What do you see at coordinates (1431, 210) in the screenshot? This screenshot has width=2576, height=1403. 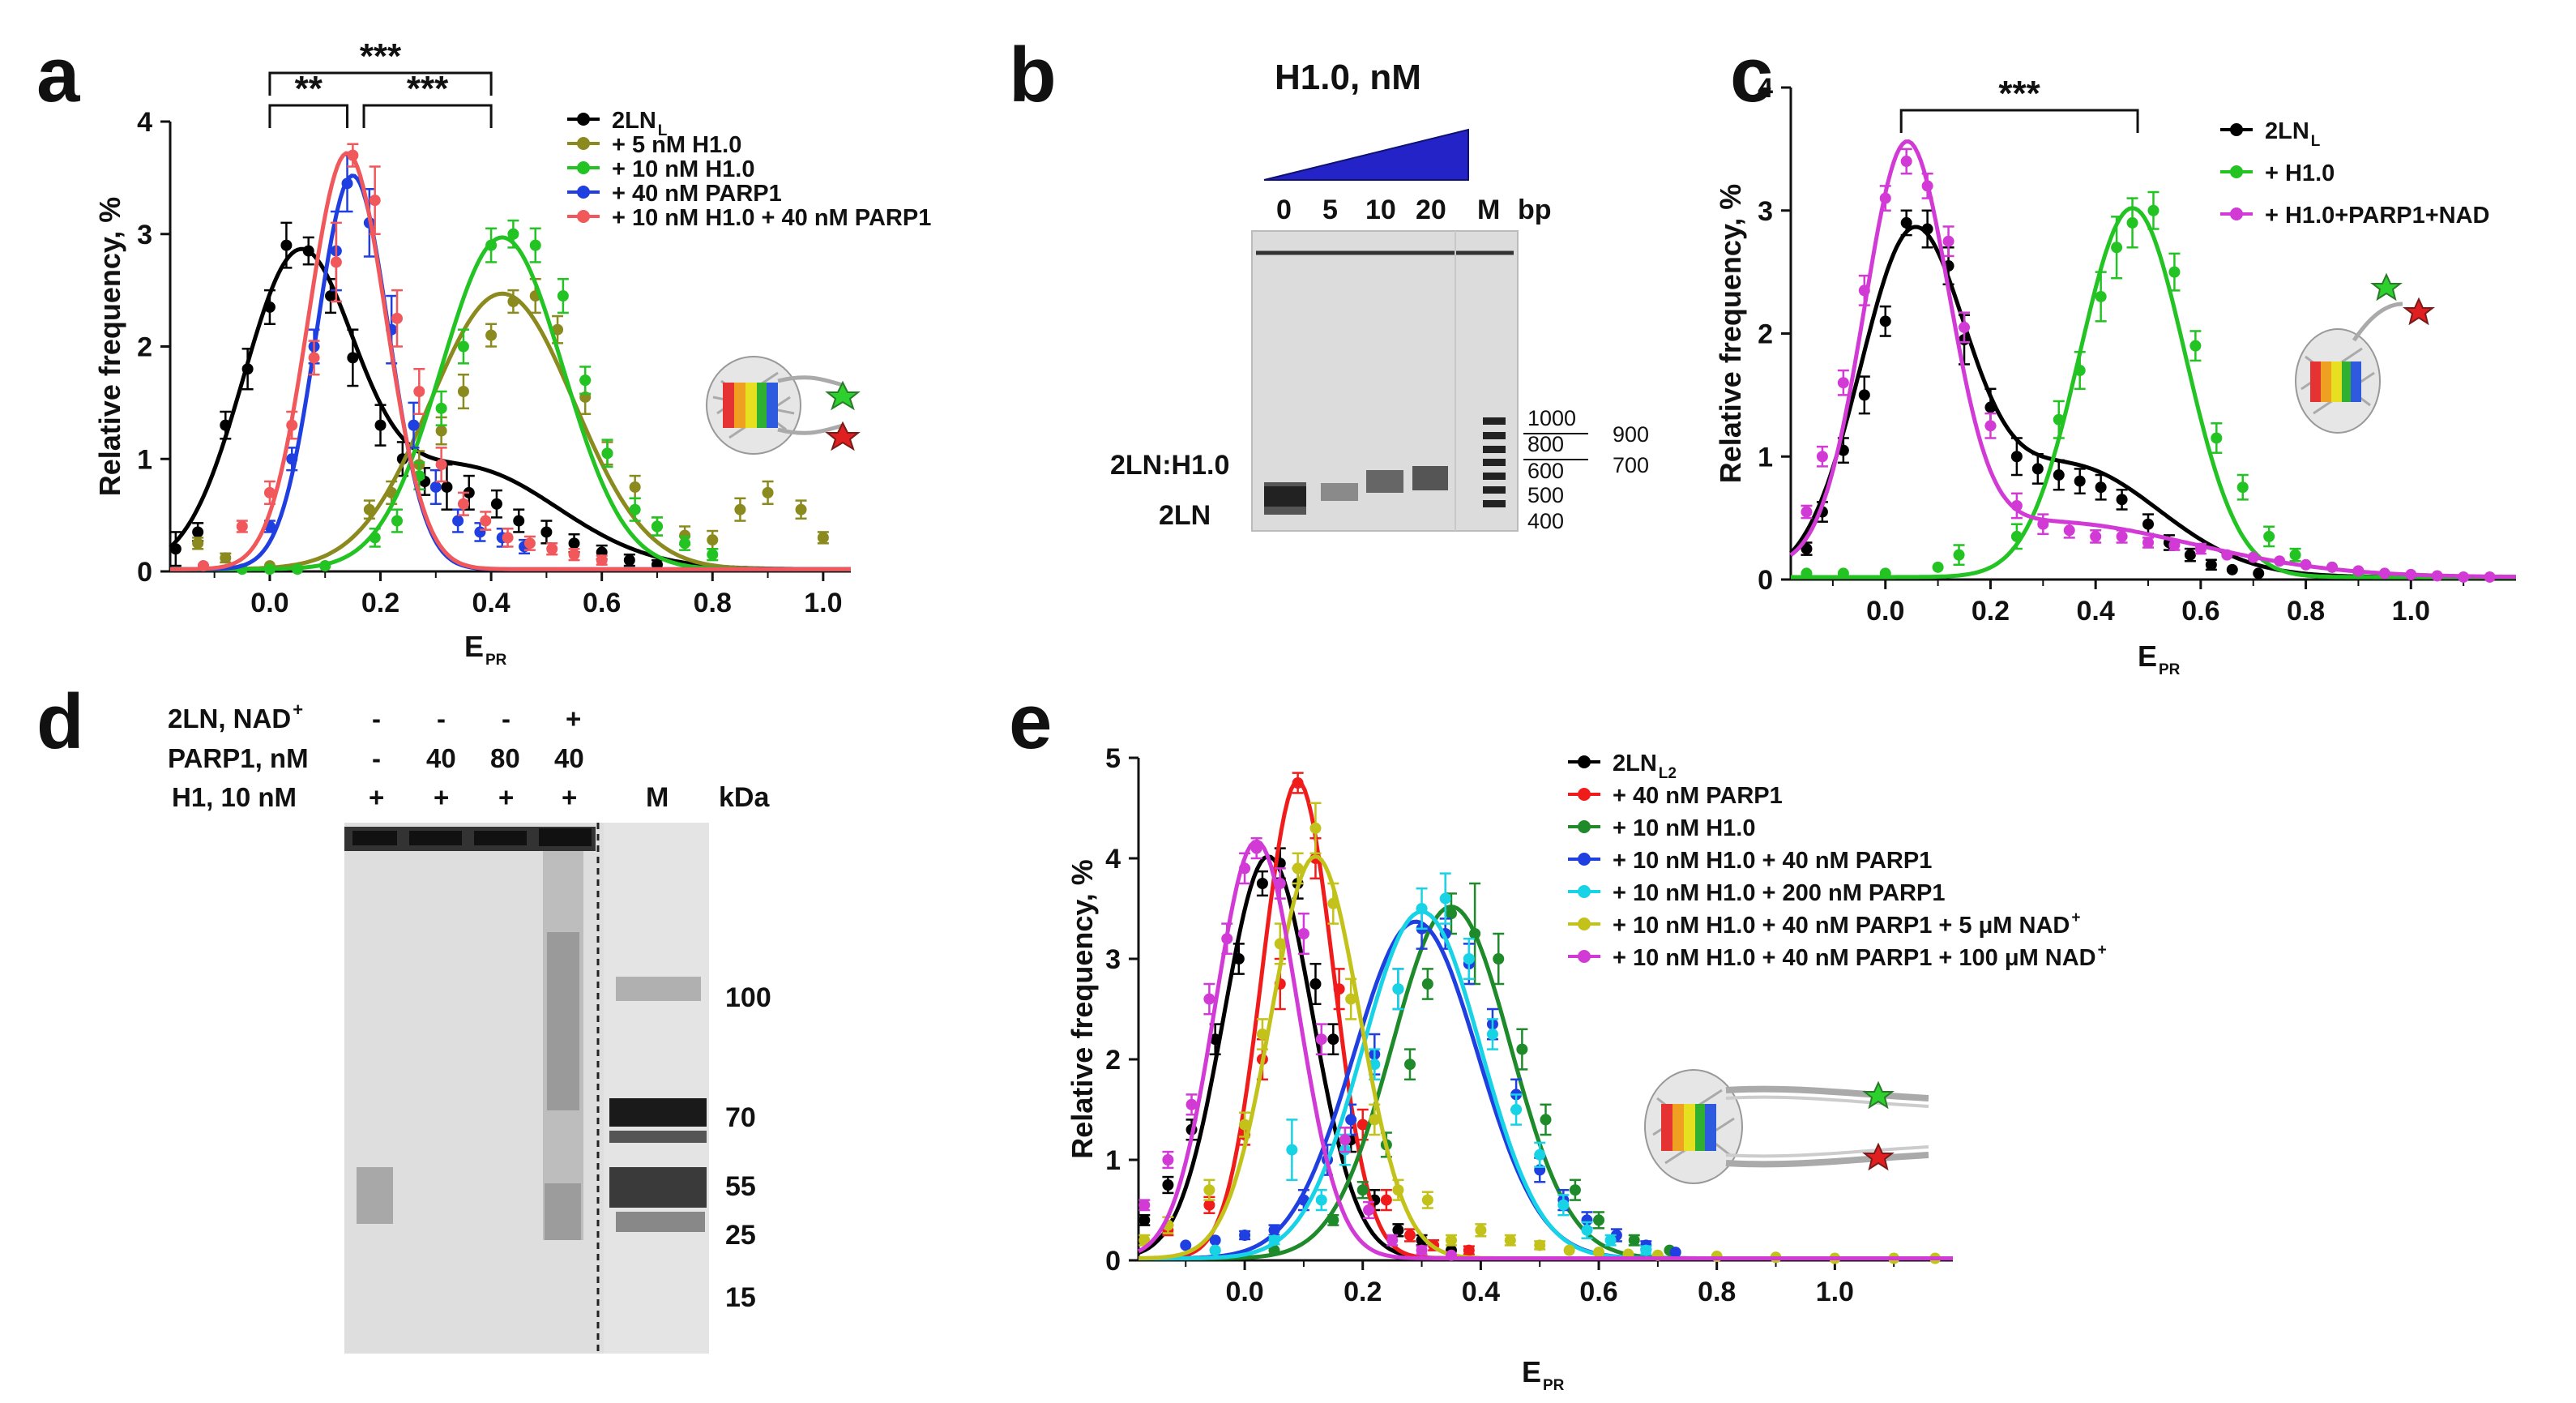 I see `gel-b-lane-3: 20` at bounding box center [1431, 210].